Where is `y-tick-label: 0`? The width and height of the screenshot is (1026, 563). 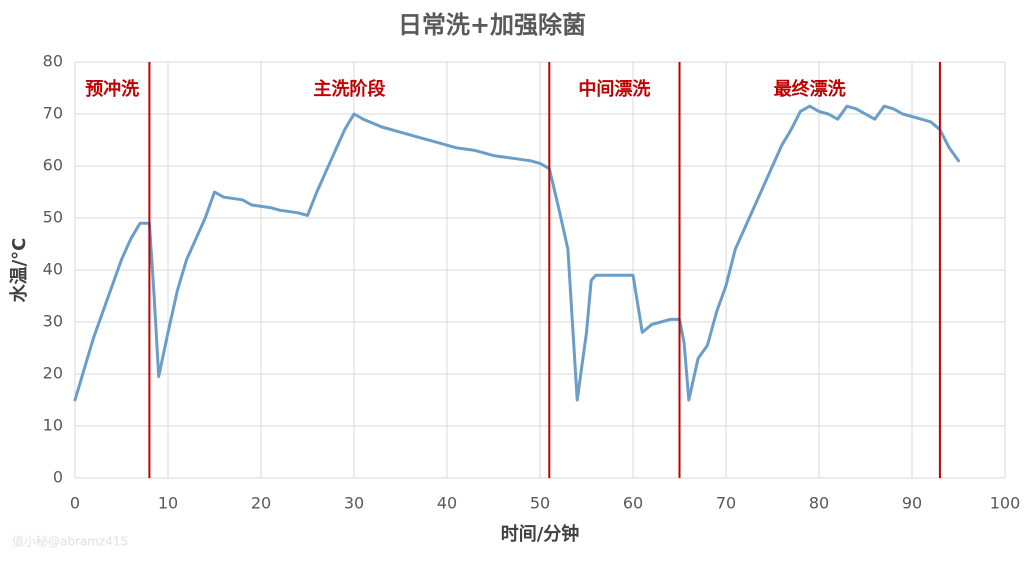 y-tick-label: 0 is located at coordinates (58, 477).